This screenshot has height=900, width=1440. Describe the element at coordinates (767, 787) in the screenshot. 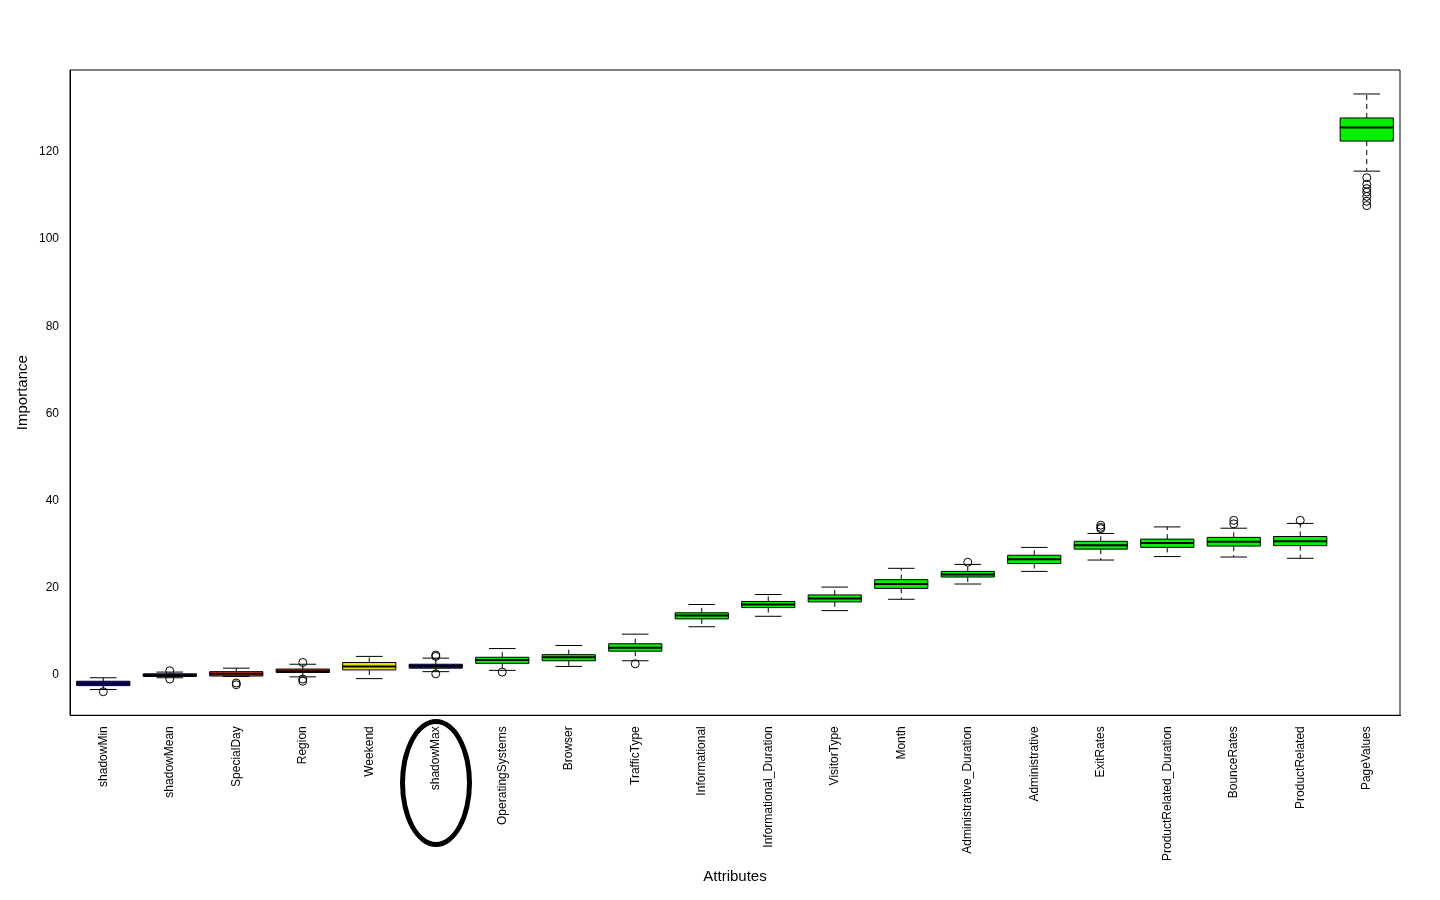

I see `x-tick-label: Informational_Duration` at that location.